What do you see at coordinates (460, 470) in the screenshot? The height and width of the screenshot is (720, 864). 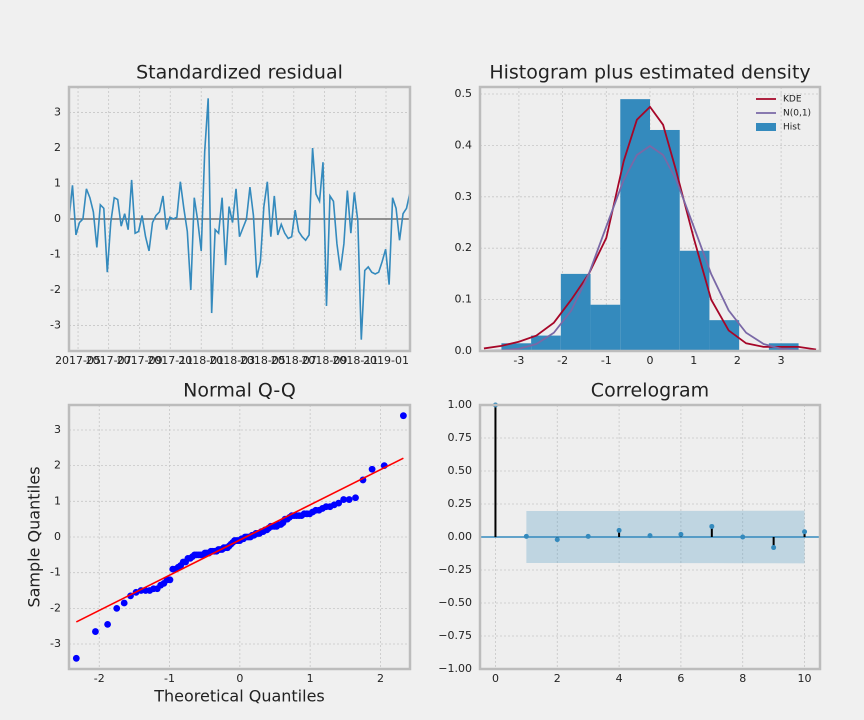 I see `y-tick-label: 0.50` at bounding box center [460, 470].